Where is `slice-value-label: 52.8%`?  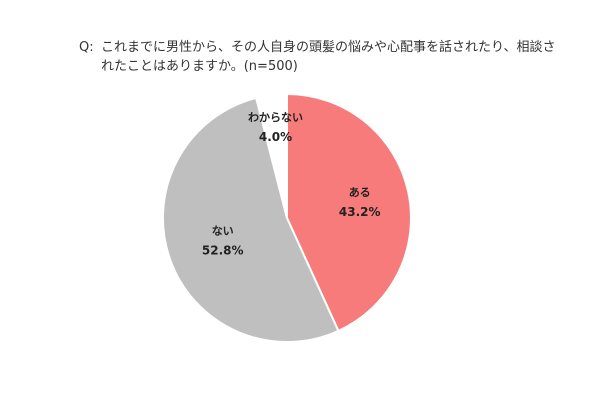
slice-value-label: 52.8% is located at coordinates (223, 251).